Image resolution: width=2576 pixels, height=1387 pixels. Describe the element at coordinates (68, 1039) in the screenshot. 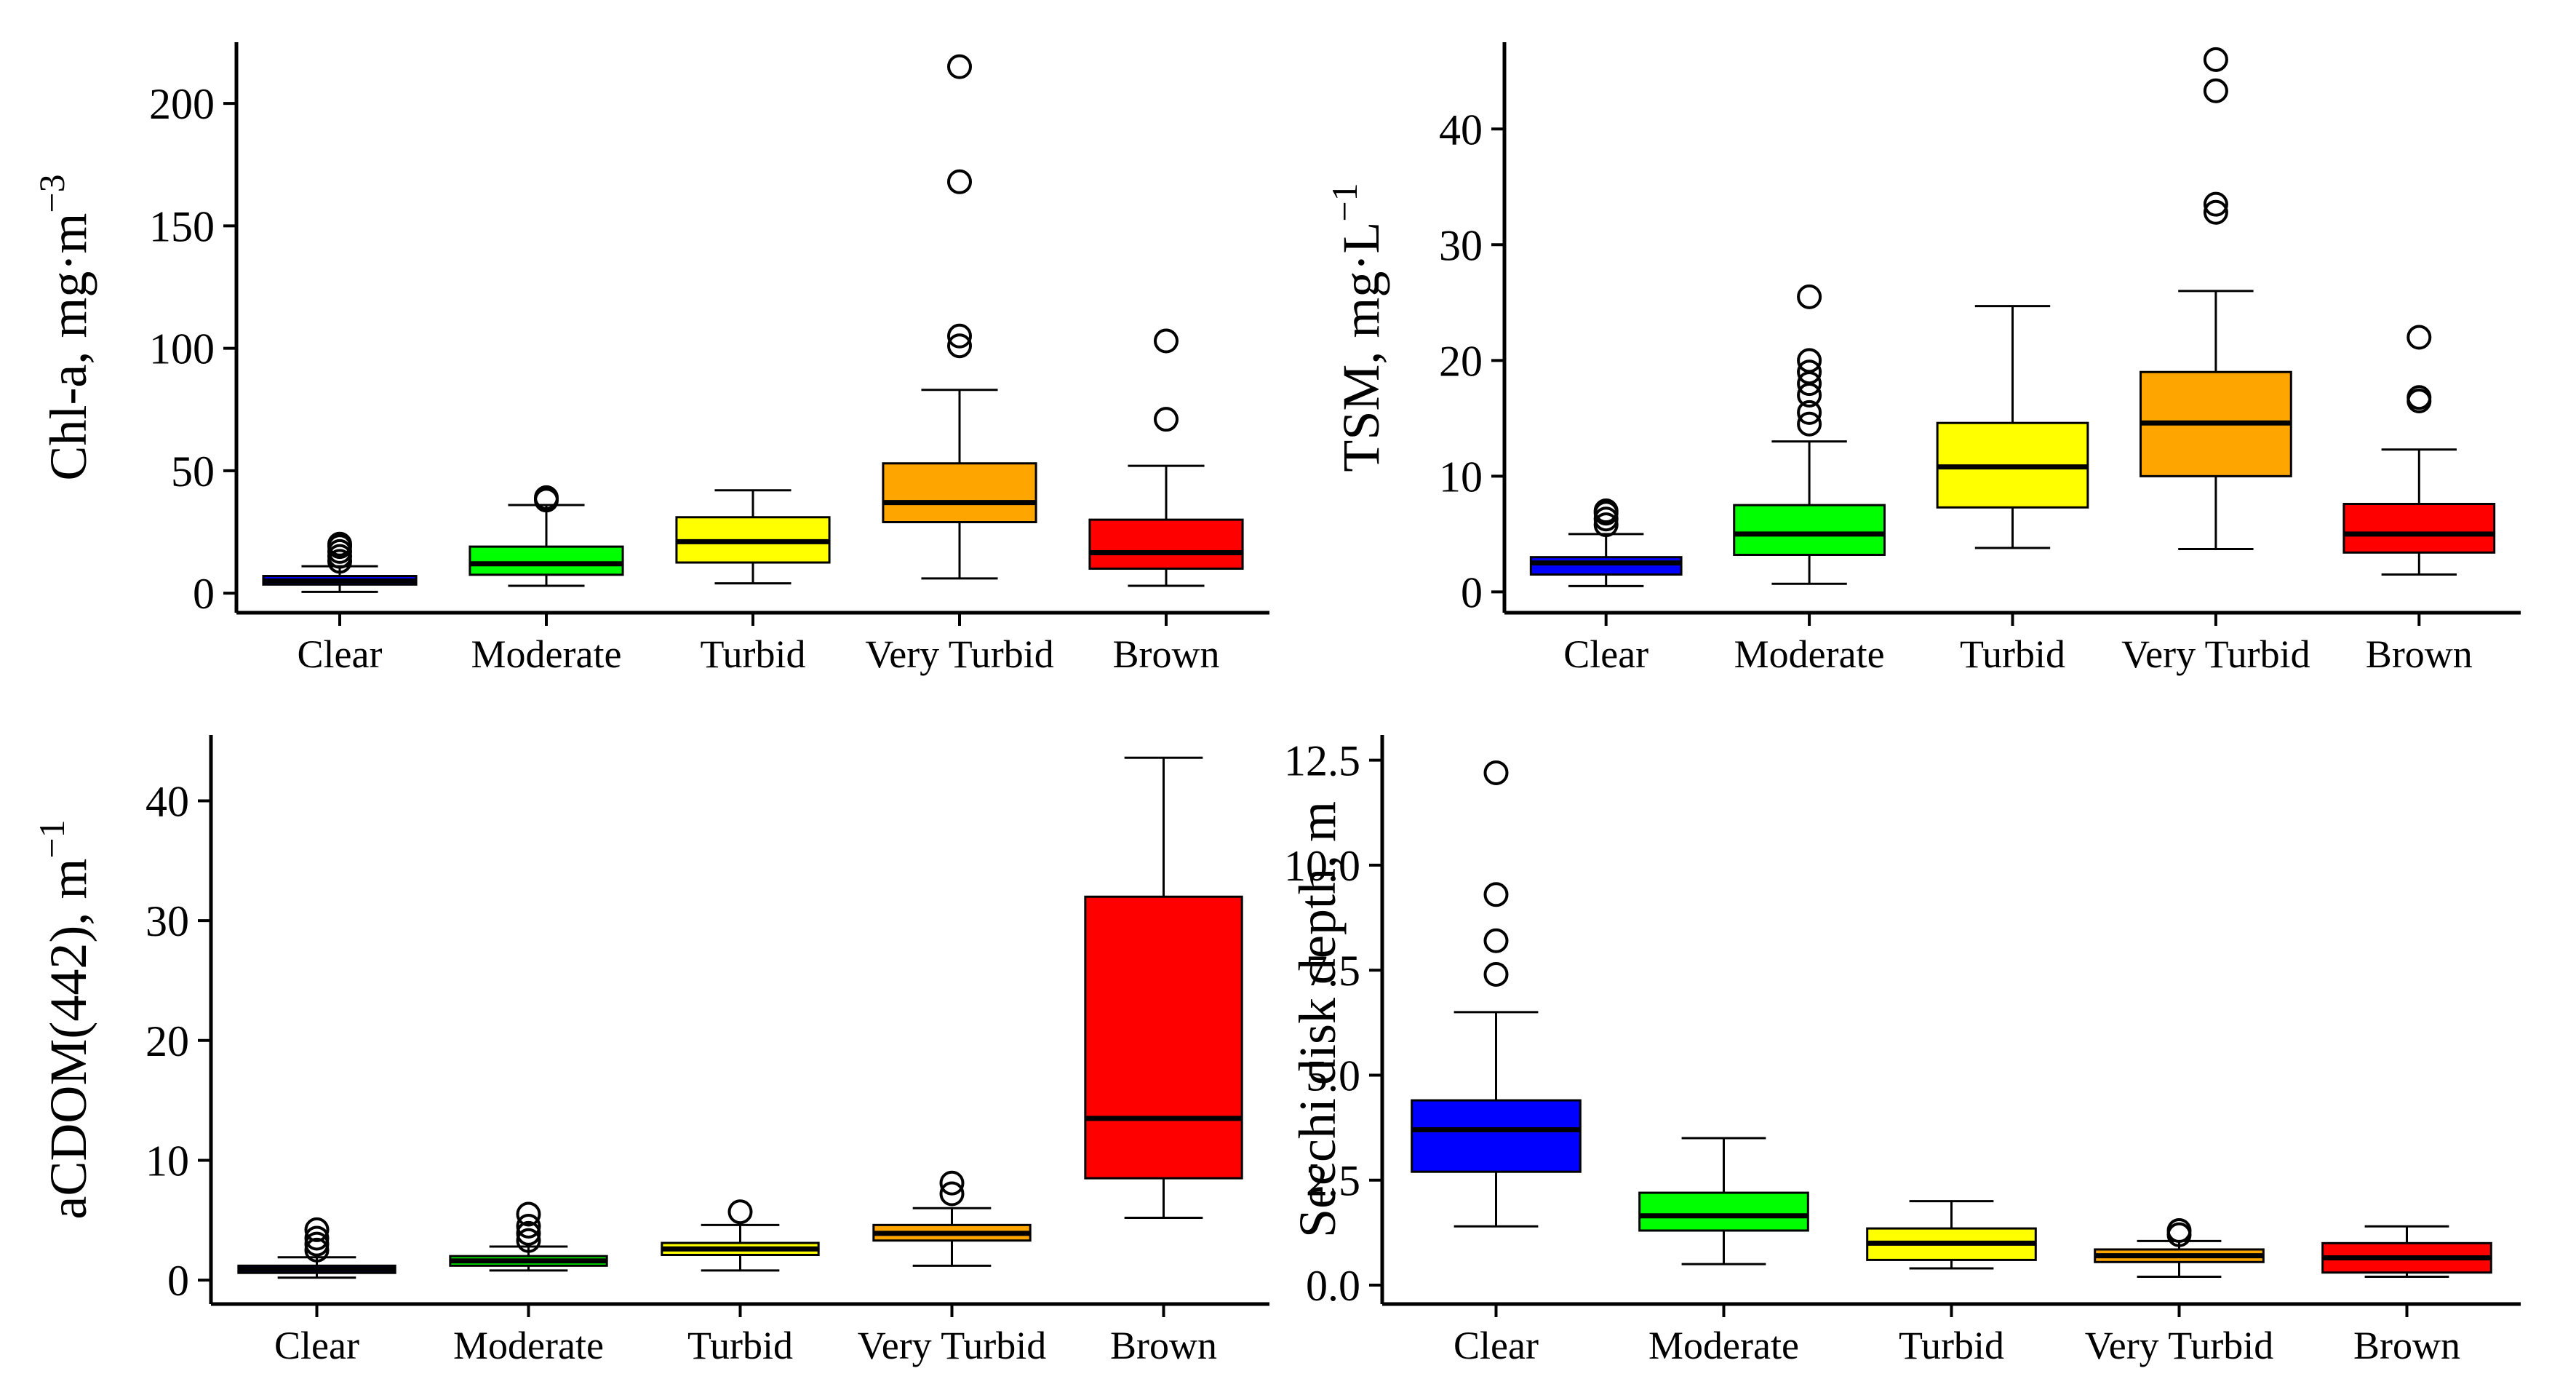

I see `y-axis-title-text: aCDOM(442), m` at that location.